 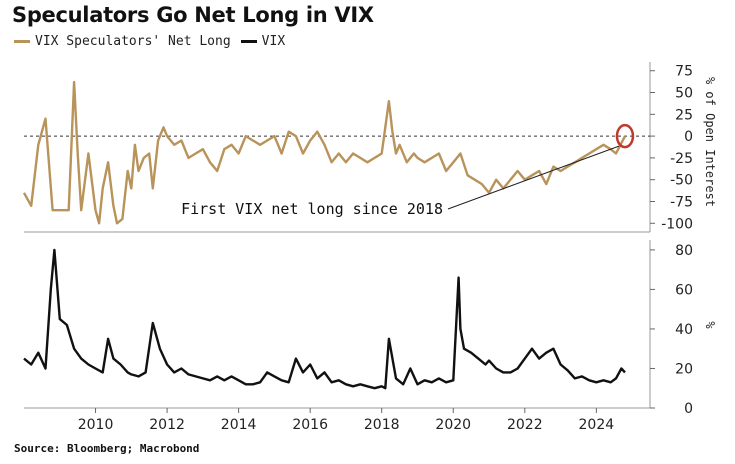 I want to click on xtick-label: 2014, so click(x=239, y=425).